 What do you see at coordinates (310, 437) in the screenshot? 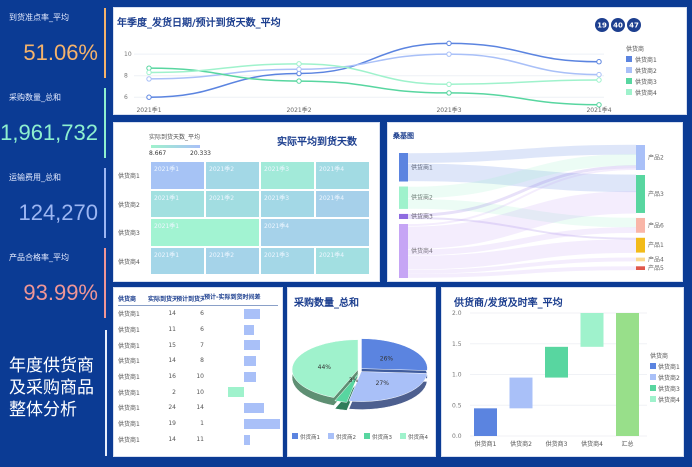
I see `legend-label: 供货商1` at bounding box center [310, 437].